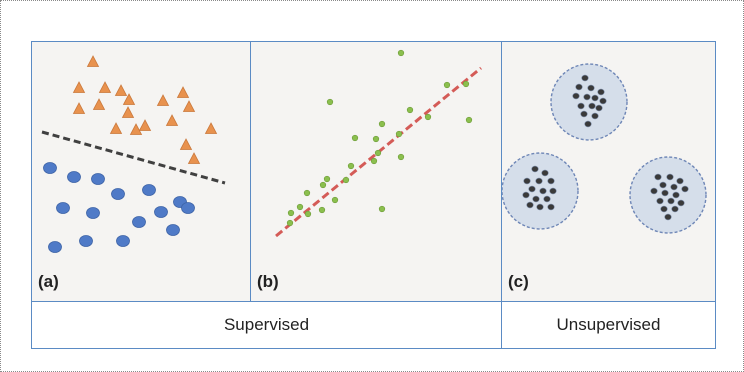 The image size is (744, 372). I want to click on category-unsupervised: Unsupervised, so click(608, 324).